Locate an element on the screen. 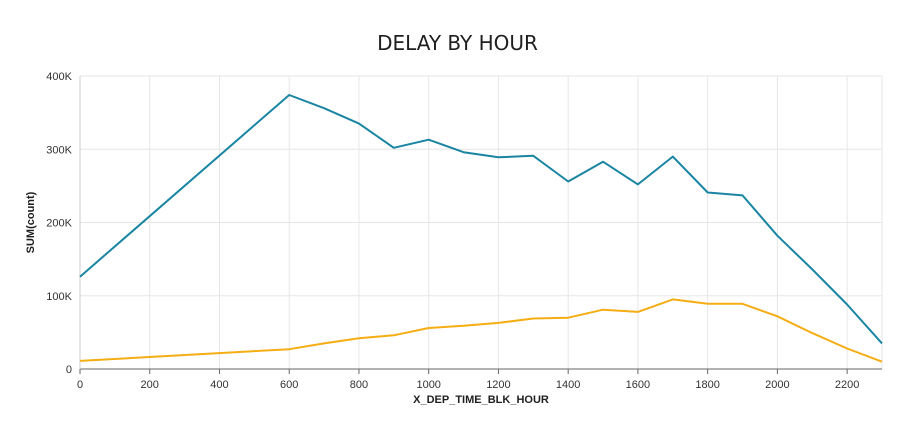 The height and width of the screenshot is (431, 915). x-tick-label: 2200 is located at coordinates (847, 385).